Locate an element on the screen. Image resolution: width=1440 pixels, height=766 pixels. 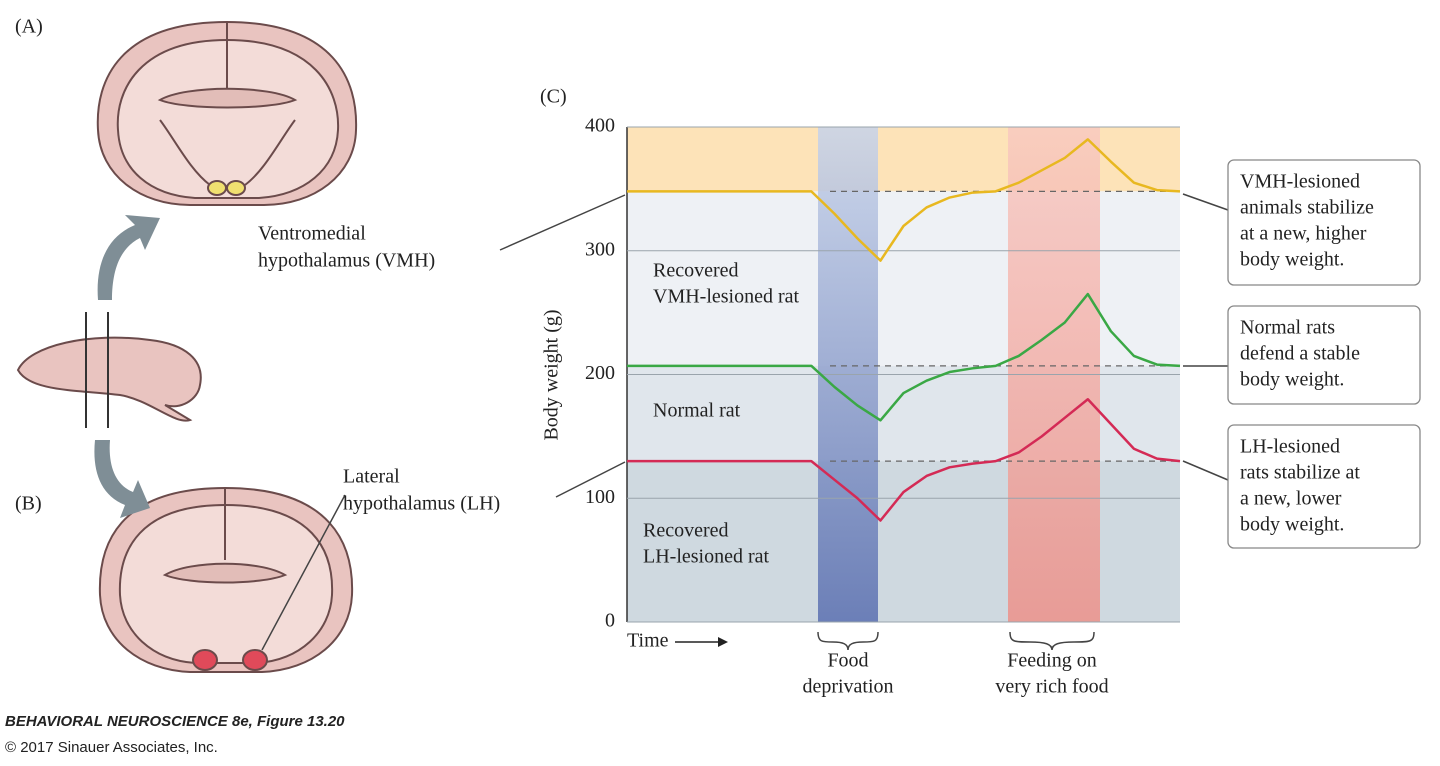
credit: BEHAVIORAL NEUROSCIENCE 8e, Figure 13.20 is located at coordinates (175, 721).